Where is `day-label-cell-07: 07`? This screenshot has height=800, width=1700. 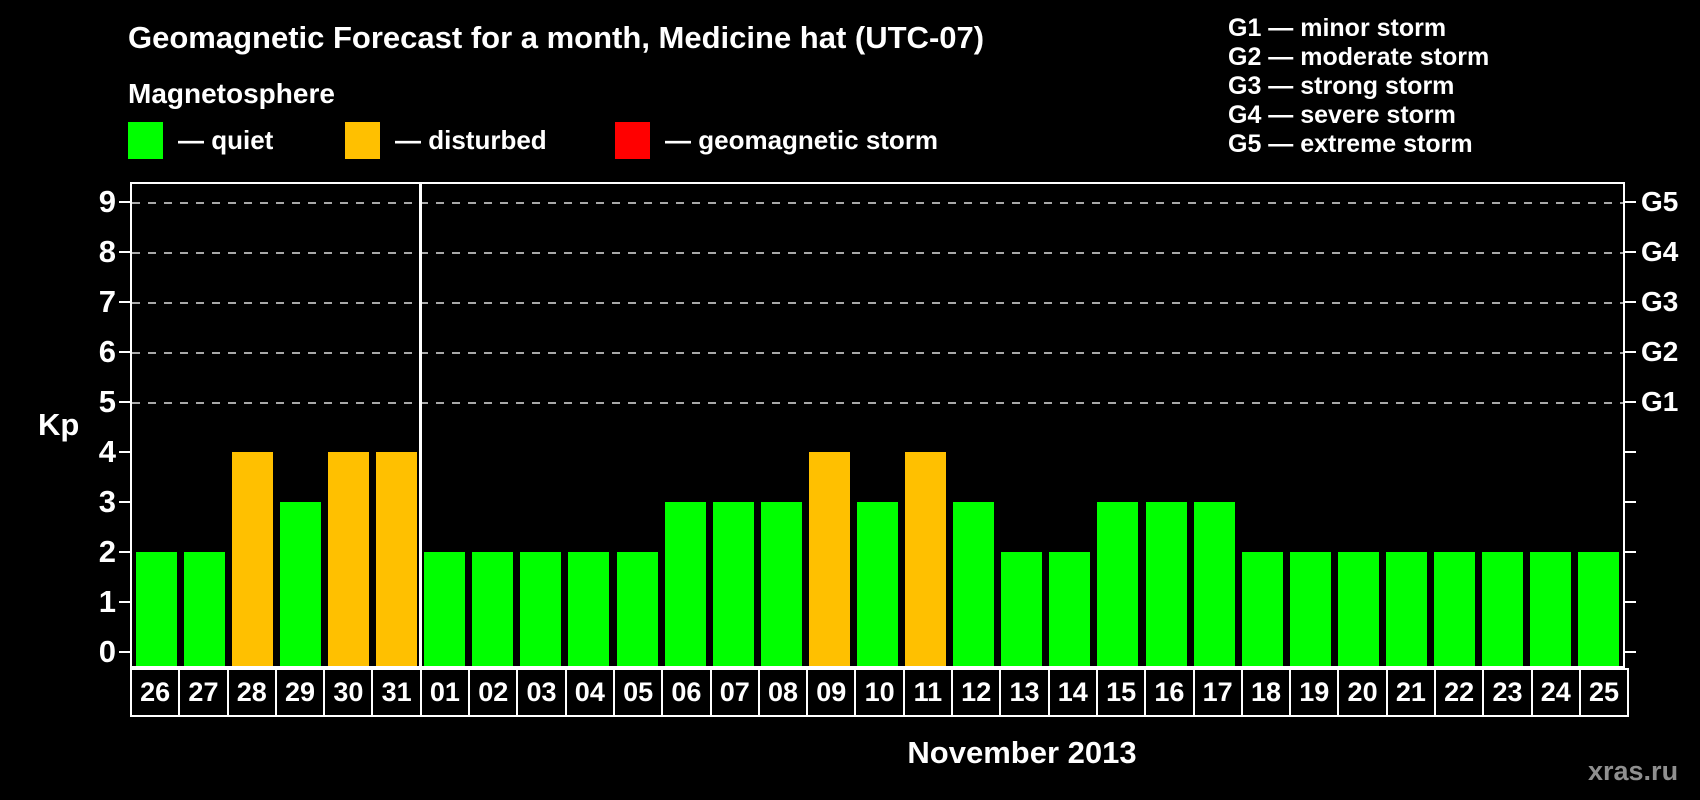 day-label-cell-07: 07 is located at coordinates (734, 692).